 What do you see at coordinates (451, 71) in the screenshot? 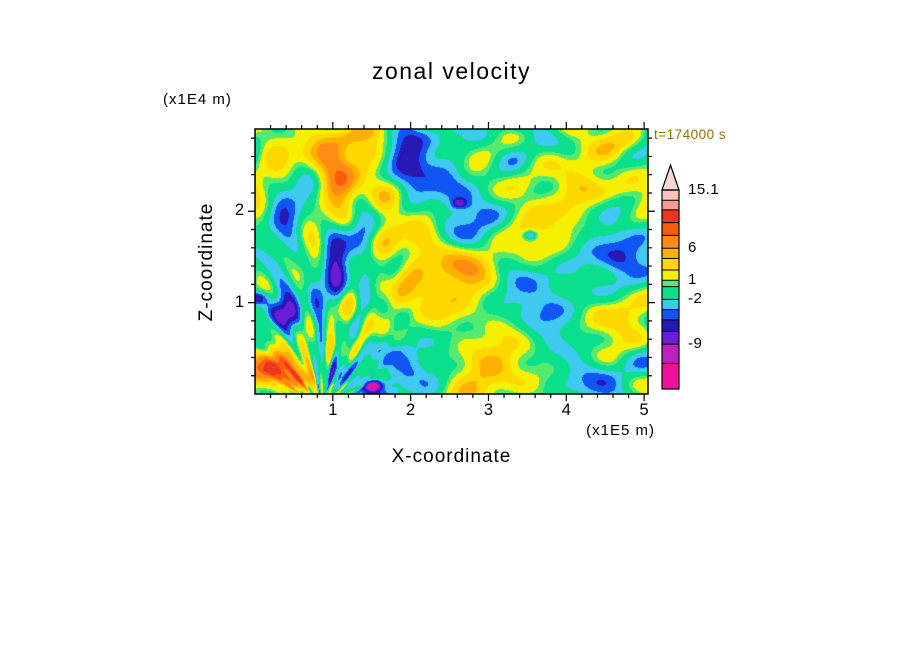
I see `chart-title: zonal velocity` at bounding box center [451, 71].